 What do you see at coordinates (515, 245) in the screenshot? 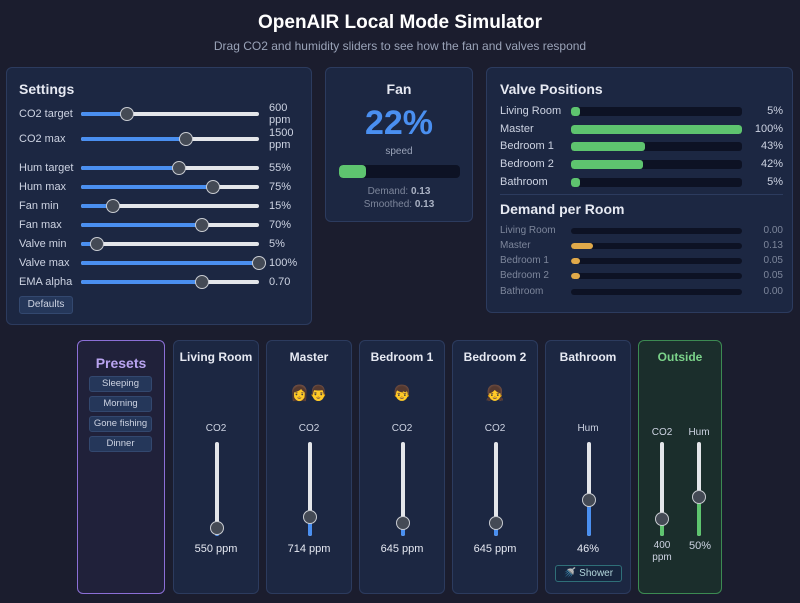
I see `demand-label: Master` at bounding box center [515, 245].